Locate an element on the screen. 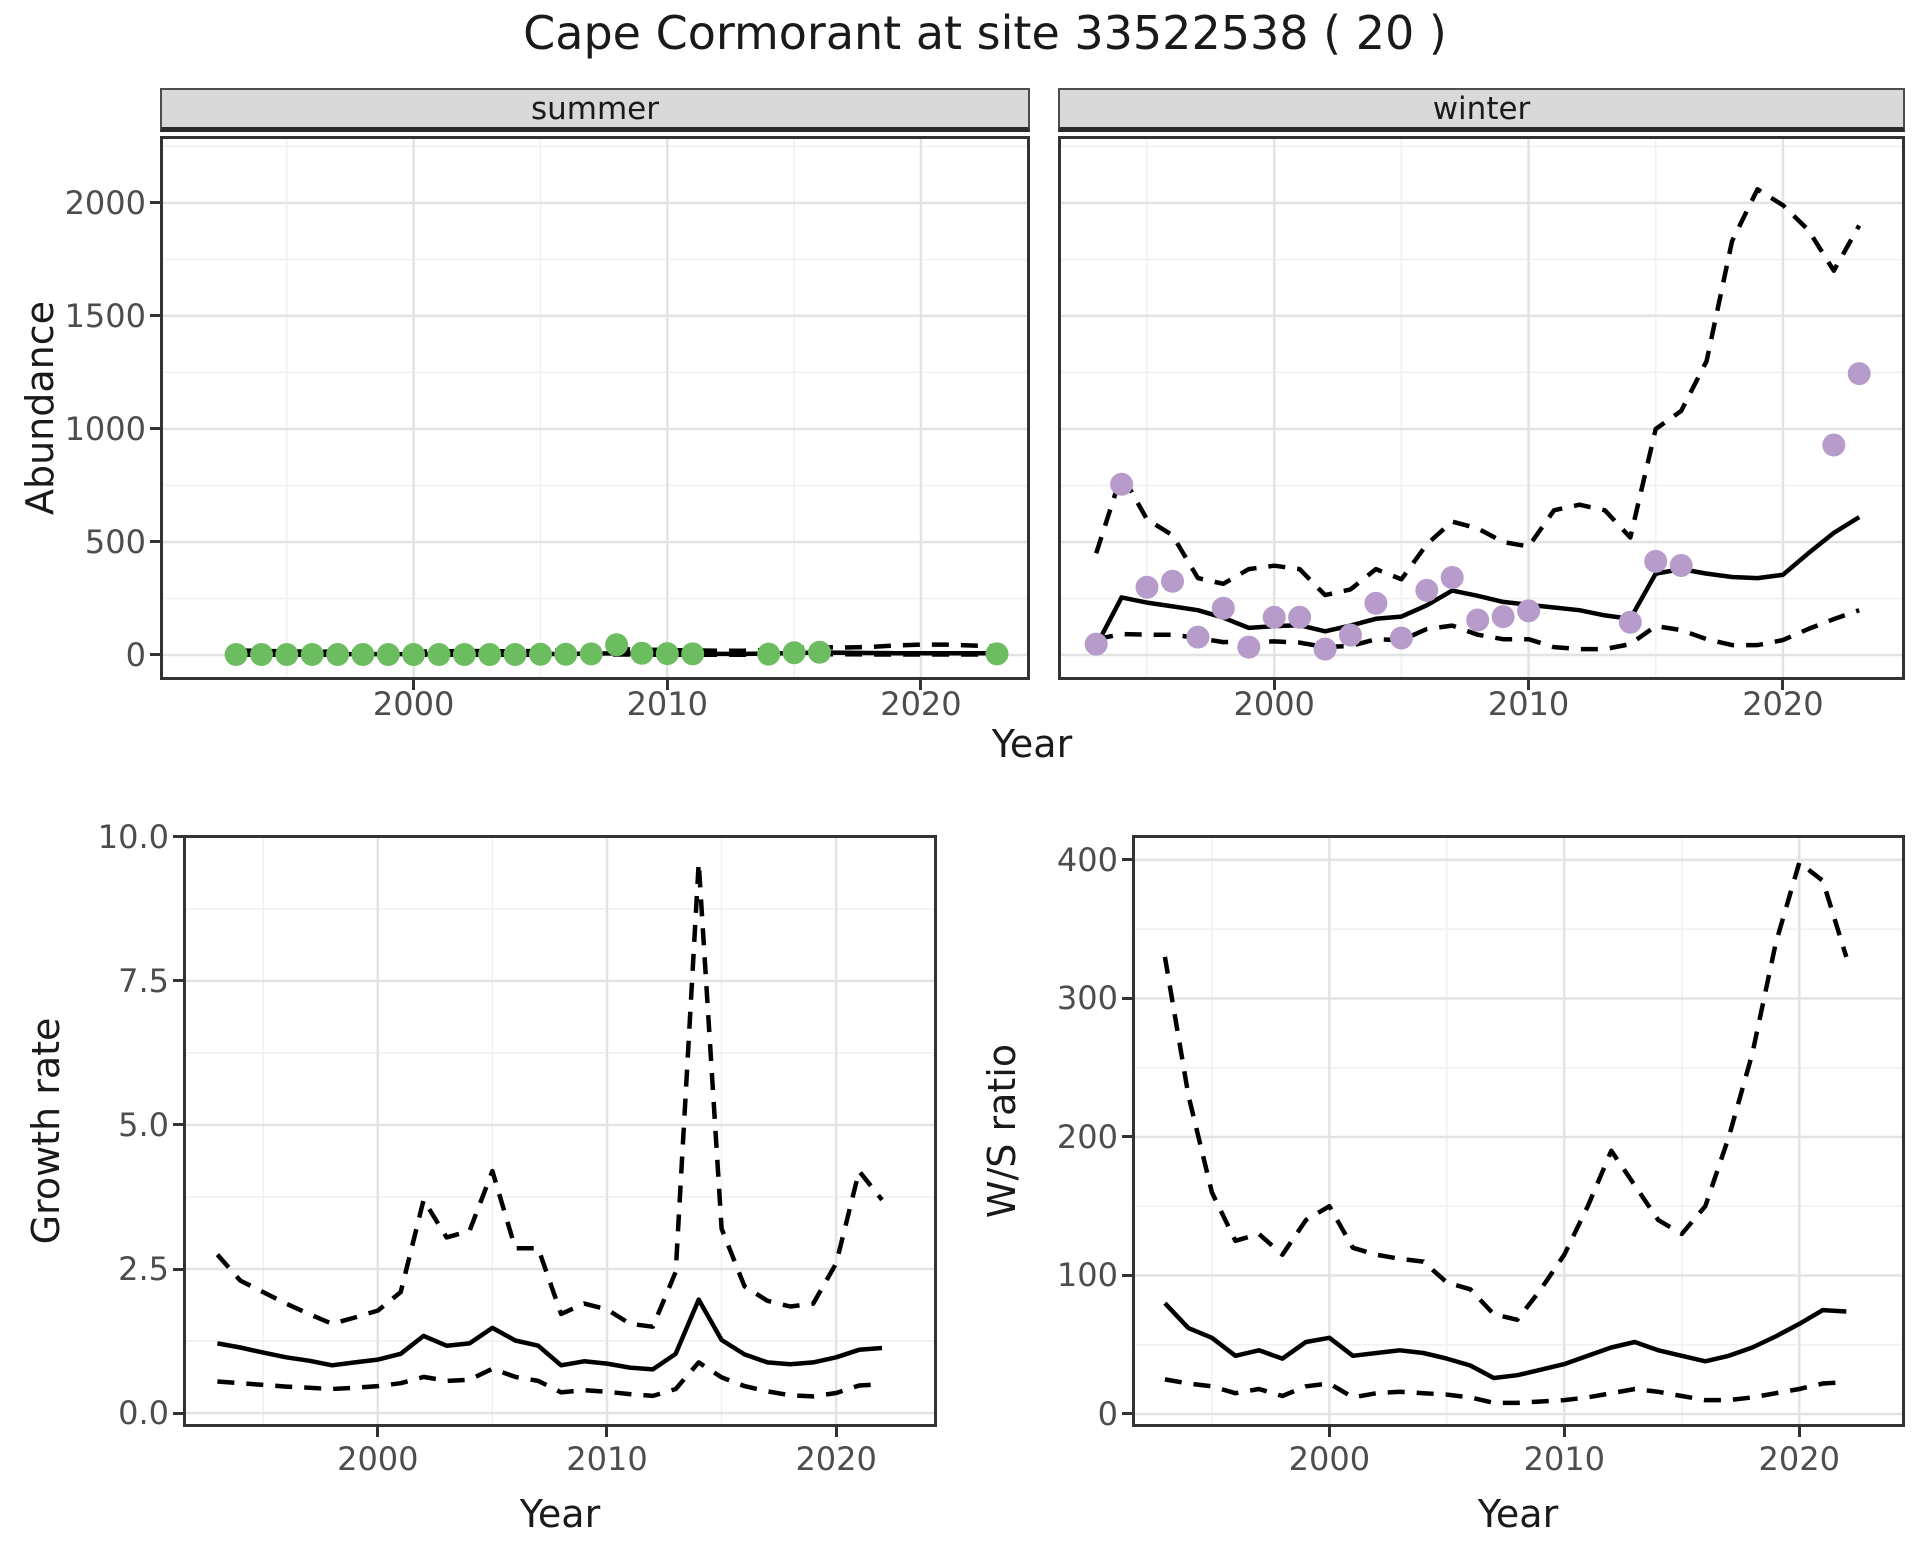 Image resolution: width=1920 pixels, height=1560 pixels. y-tick-label: 300 is located at coordinates (1087, 998).